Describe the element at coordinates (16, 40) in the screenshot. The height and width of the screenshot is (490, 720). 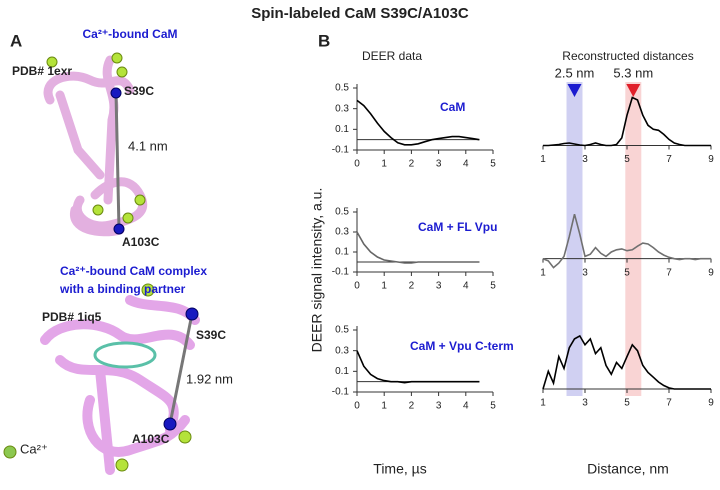
I see `panel-label: A` at that location.